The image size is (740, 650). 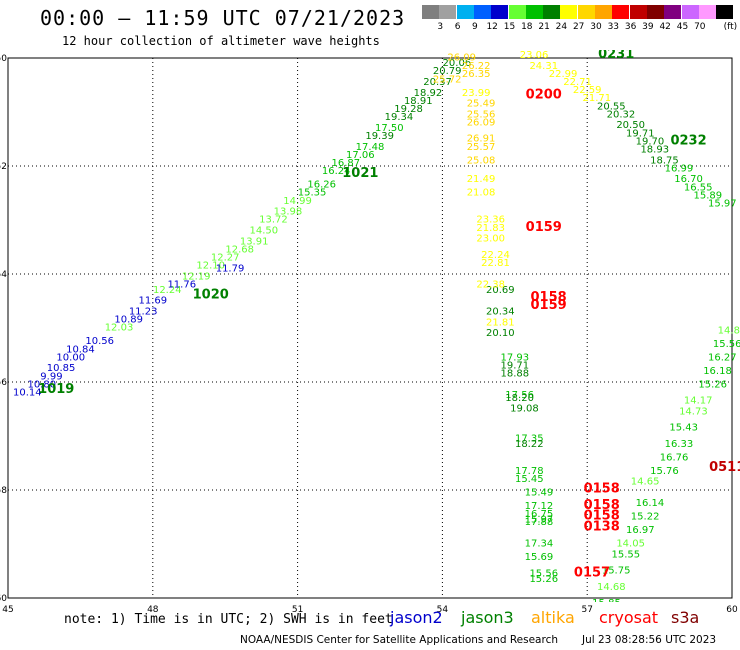 What do you see at coordinates (297, 201) in the screenshot?
I see `swh-value-label: 14.99` at bounding box center [297, 201].